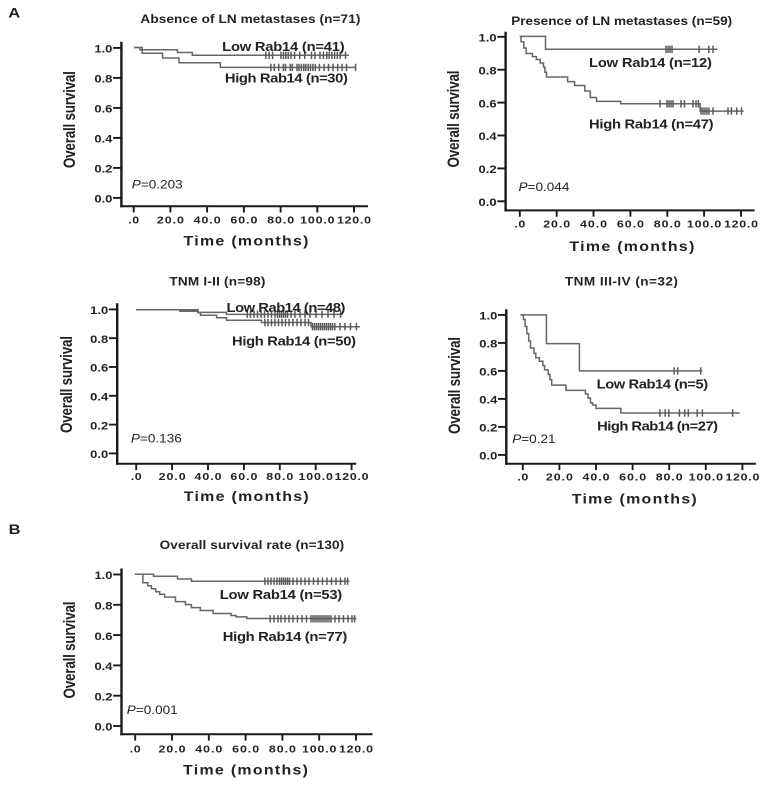  What do you see at coordinates (286, 78) in the screenshot?
I see `svg-text: High Rab14 (n=30)` at bounding box center [286, 78].